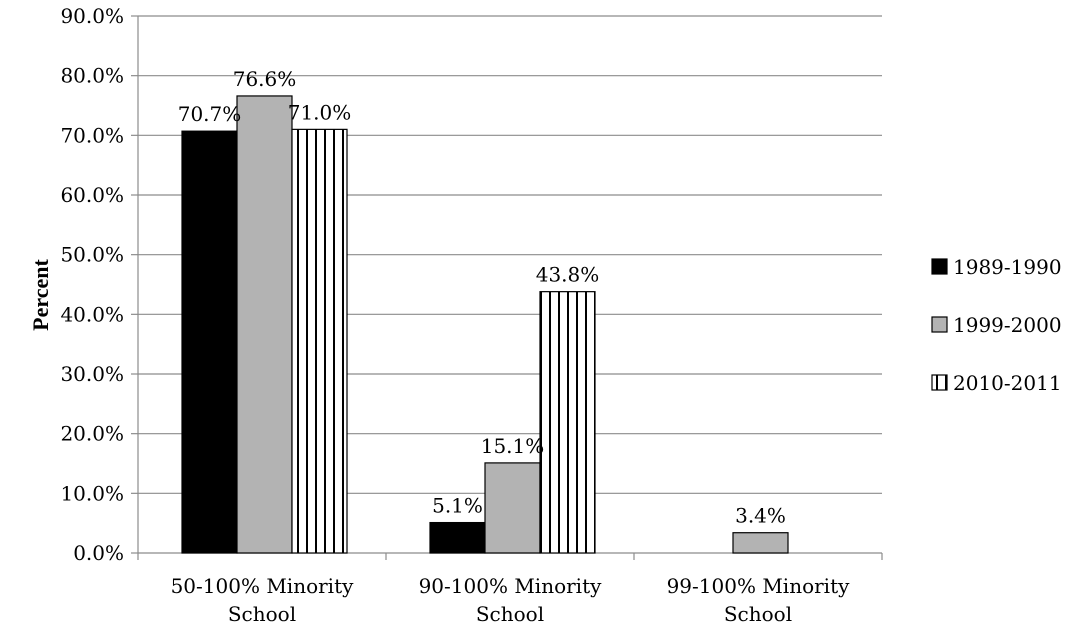 The width and height of the screenshot is (1082, 633). What do you see at coordinates (210, 114) in the screenshot?
I see `data-label: 70.7%` at bounding box center [210, 114].